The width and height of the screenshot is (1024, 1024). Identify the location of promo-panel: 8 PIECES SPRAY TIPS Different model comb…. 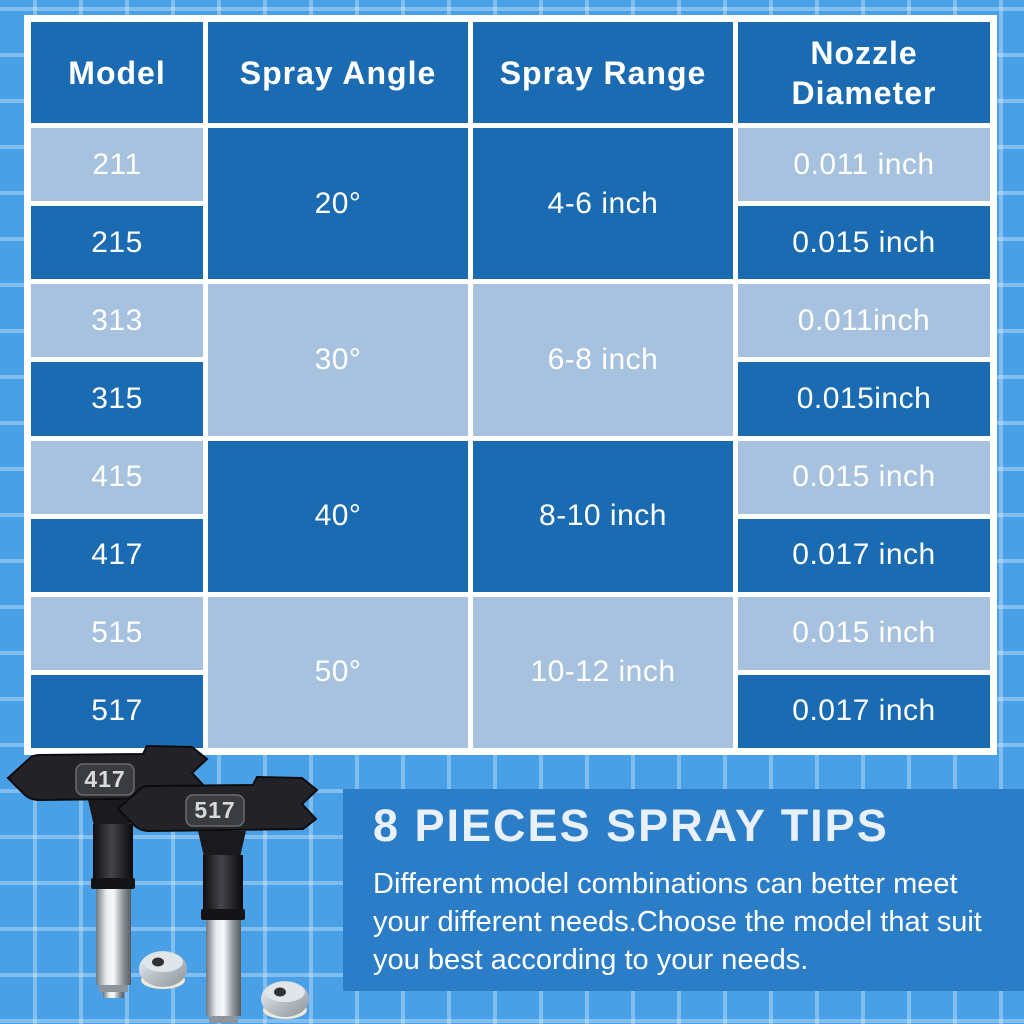
(683, 890).